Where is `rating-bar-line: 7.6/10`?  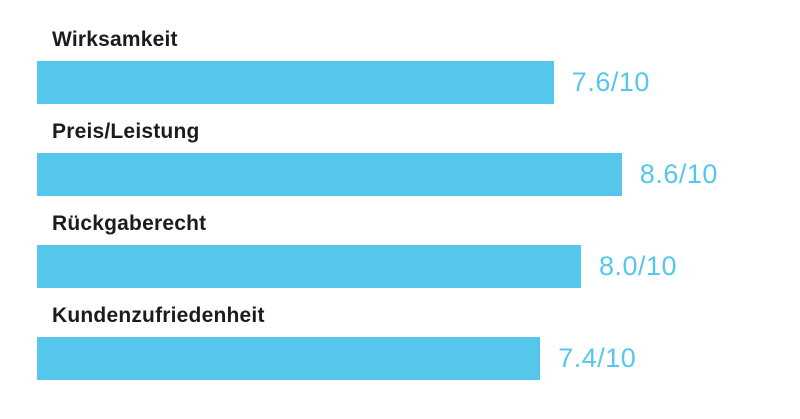 rating-bar-line: 7.6/10 is located at coordinates (418, 82).